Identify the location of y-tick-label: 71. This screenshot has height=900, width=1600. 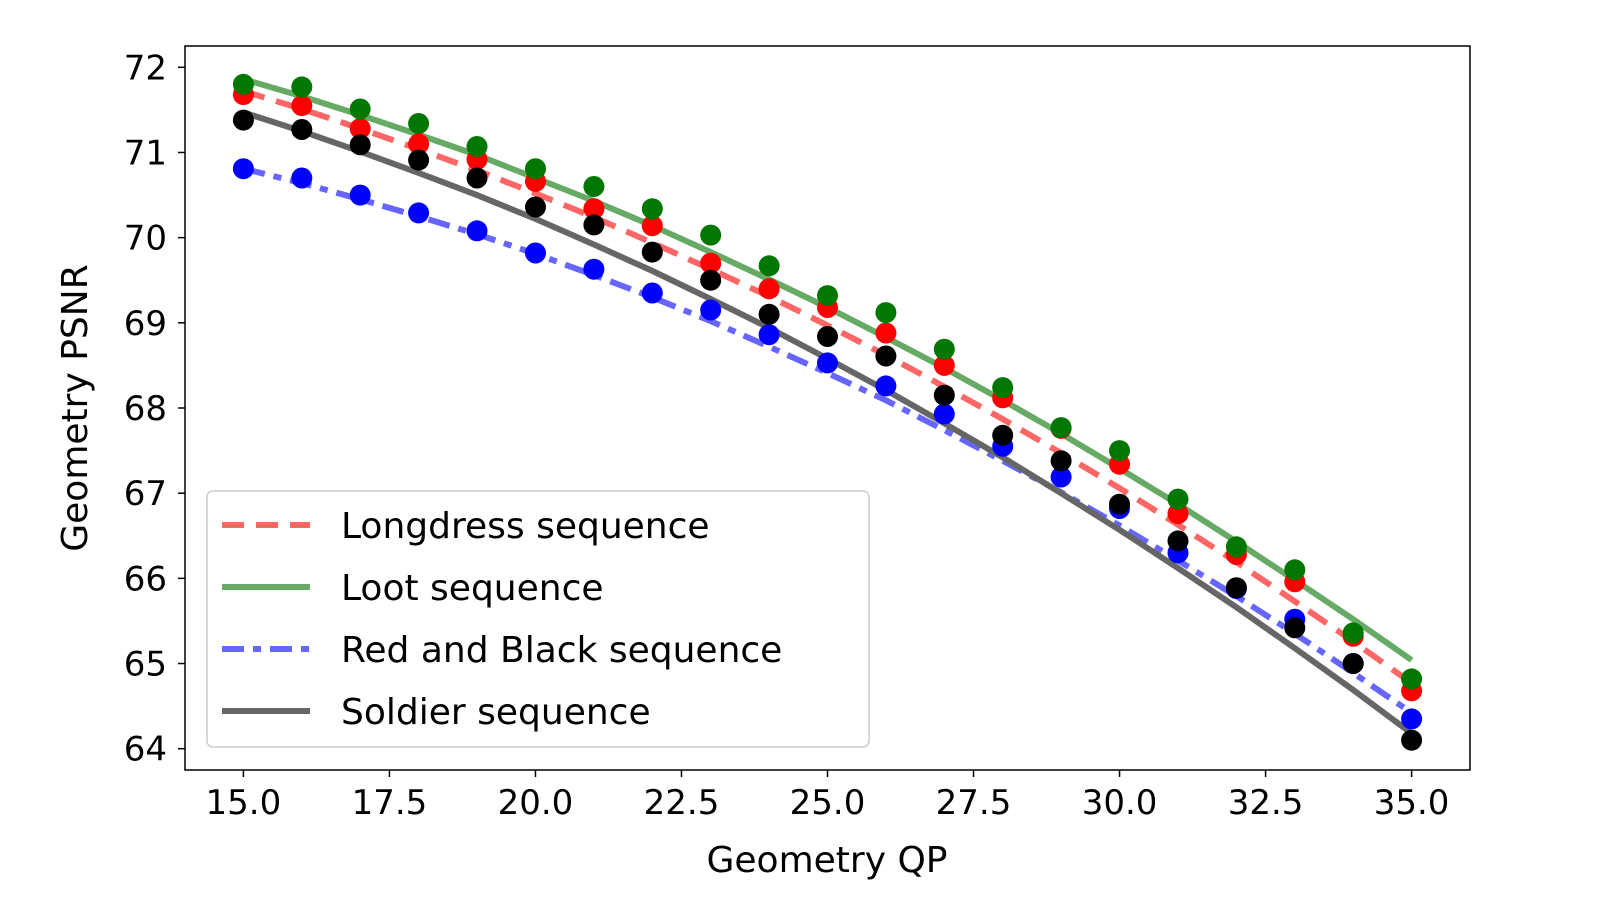
(145, 153).